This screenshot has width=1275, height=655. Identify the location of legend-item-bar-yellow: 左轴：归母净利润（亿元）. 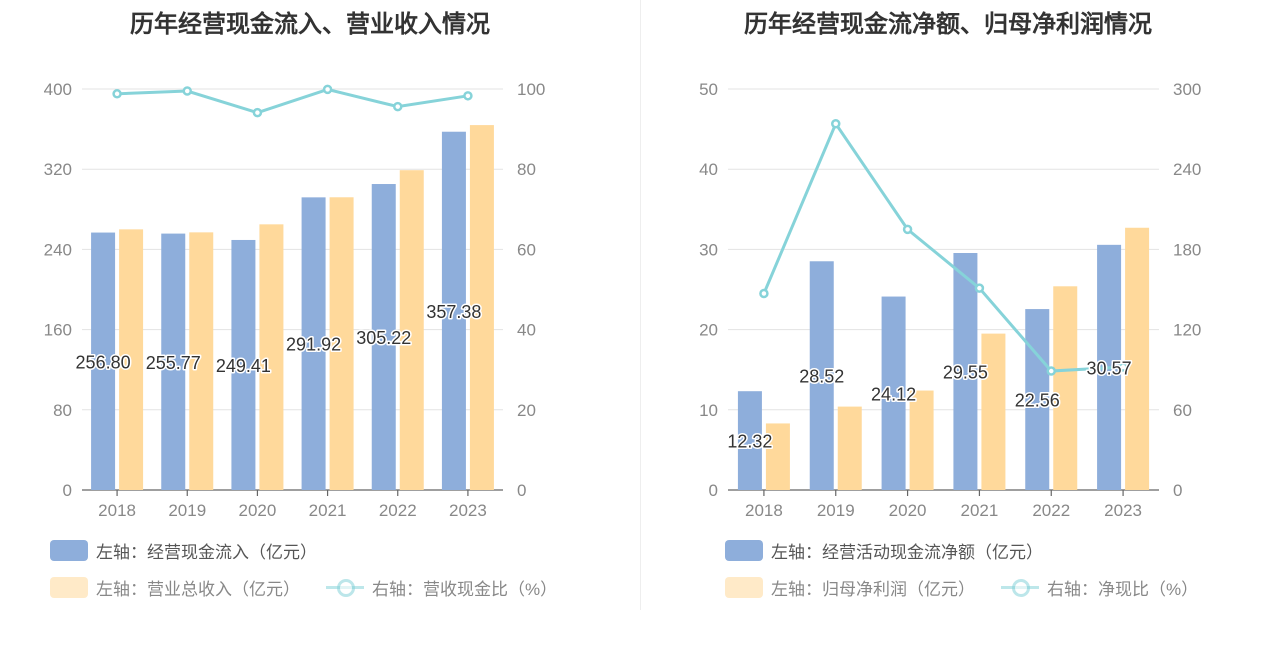
(850, 587).